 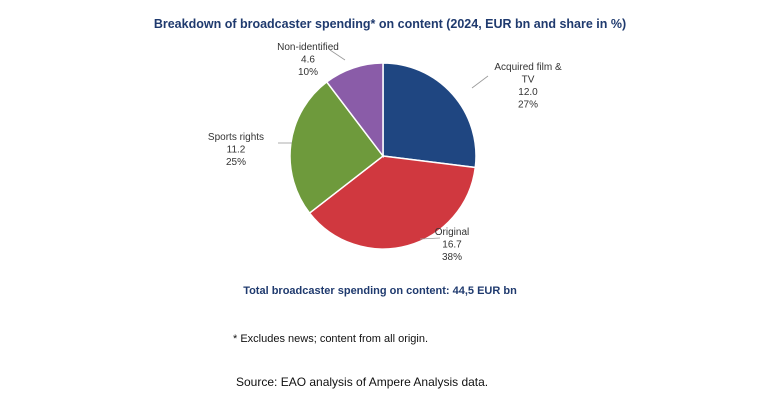 I want to click on slice-name: Acquired film &, so click(x=528, y=67).